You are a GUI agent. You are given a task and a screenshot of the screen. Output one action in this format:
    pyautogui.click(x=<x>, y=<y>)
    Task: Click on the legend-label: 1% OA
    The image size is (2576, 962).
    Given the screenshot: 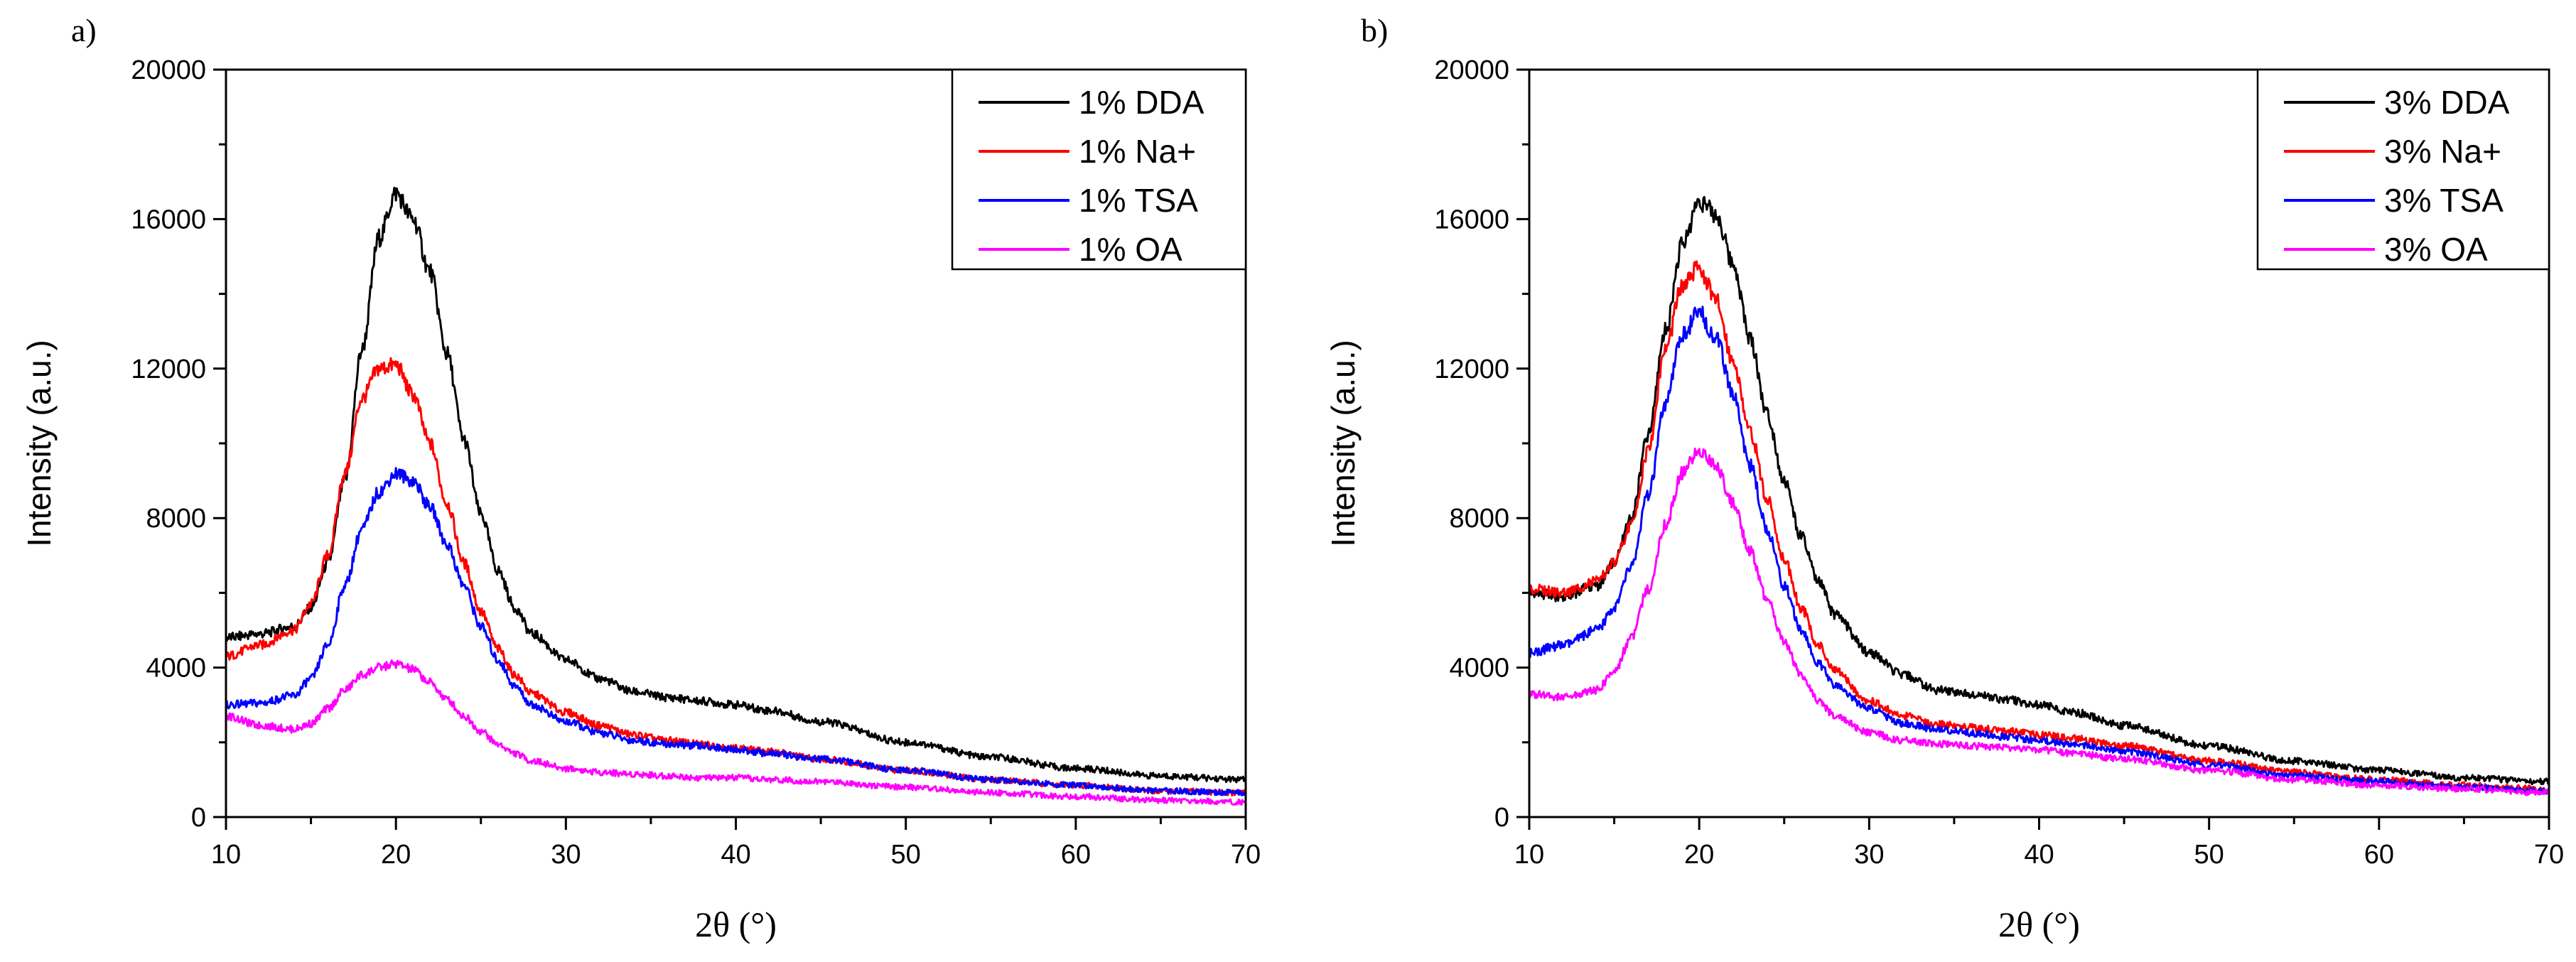 What is the action you would take?
    pyautogui.click(x=1130, y=249)
    